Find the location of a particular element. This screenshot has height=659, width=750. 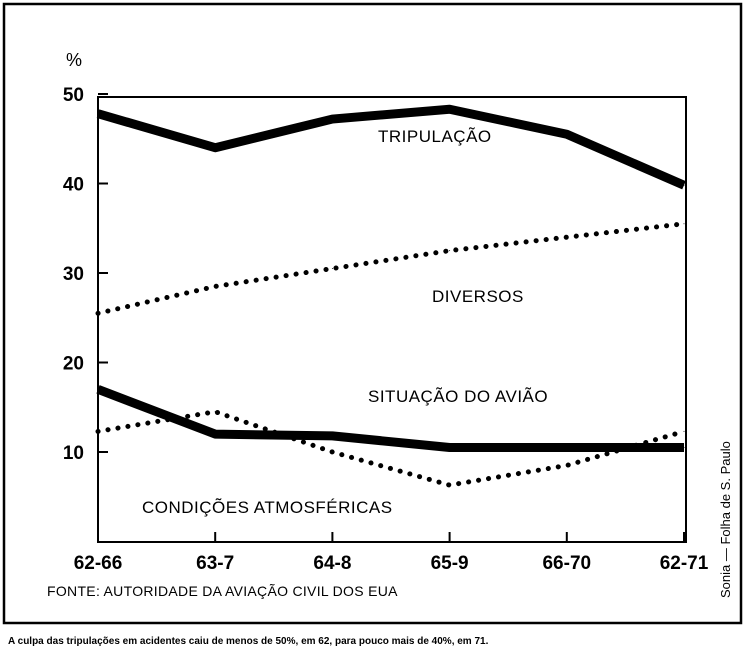

credit-text: Sonia — Folha de S. Paulo is located at coordinates (725, 519).